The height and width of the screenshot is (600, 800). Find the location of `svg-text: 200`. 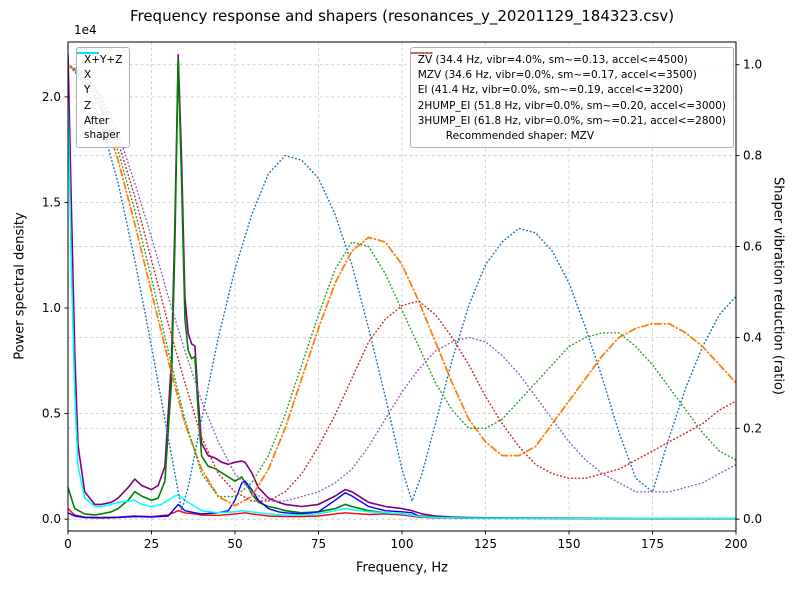

svg-text: 200 is located at coordinates (736, 544).